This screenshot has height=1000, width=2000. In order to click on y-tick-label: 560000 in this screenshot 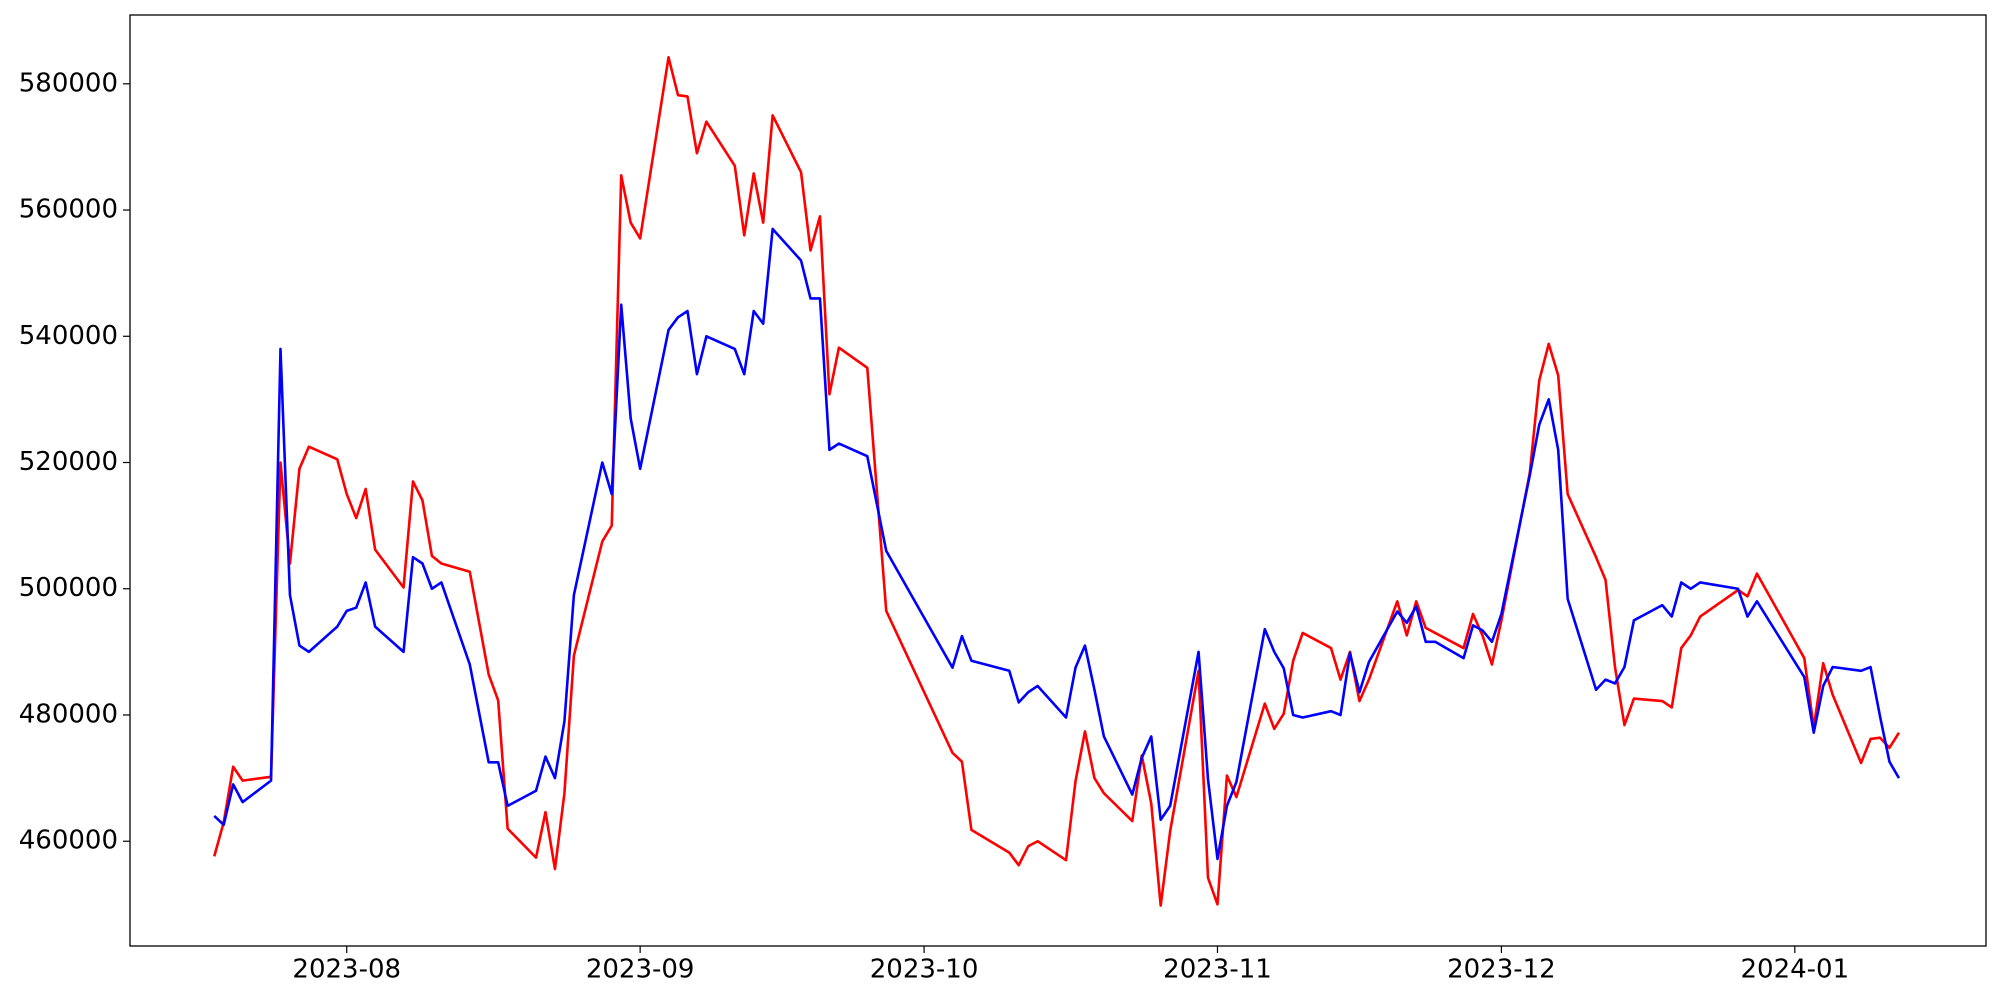, I will do `click(68, 210)`.